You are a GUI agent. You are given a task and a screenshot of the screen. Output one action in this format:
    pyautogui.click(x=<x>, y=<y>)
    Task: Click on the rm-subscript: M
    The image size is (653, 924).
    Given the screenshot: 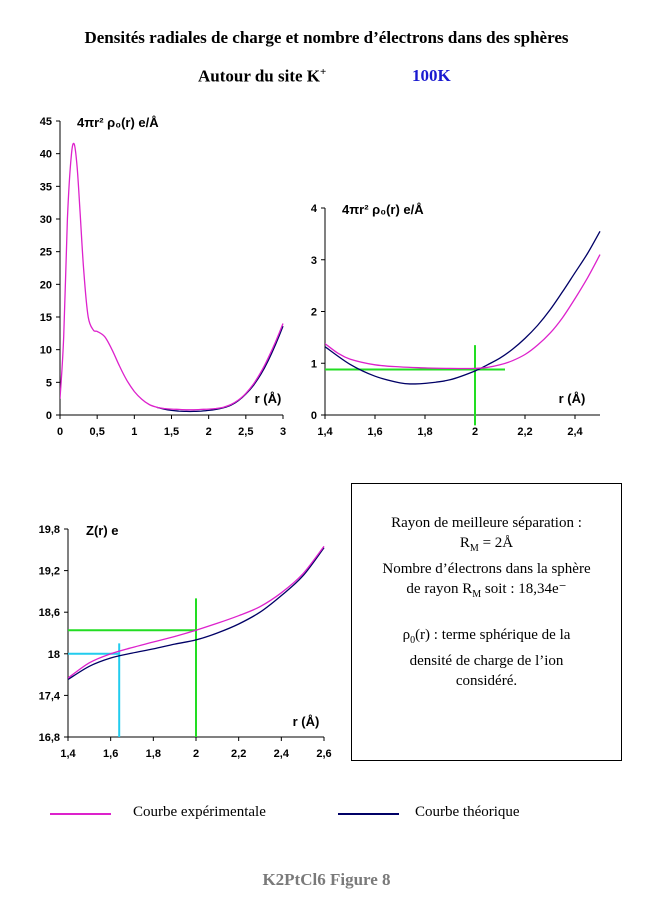 What is the action you would take?
    pyautogui.click(x=474, y=548)
    